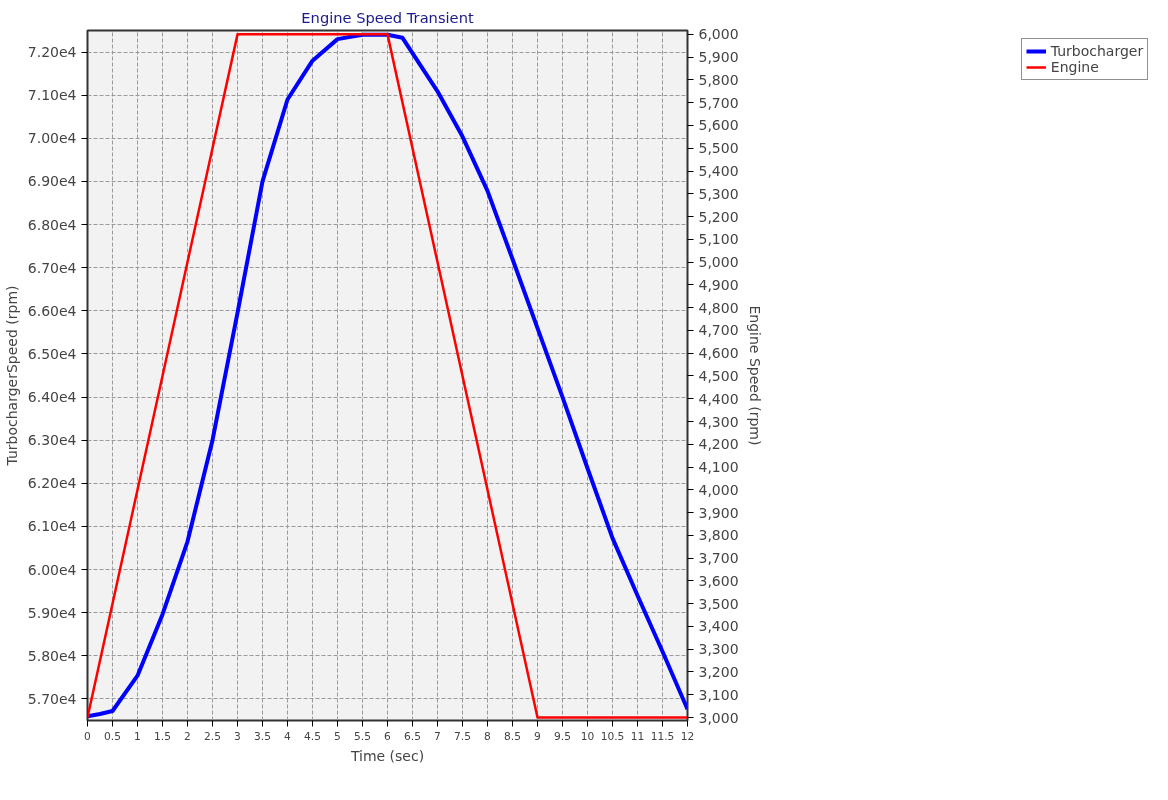  Describe the element at coordinates (52, 655) in the screenshot. I see `y-tick-label: 5.80e4` at that location.